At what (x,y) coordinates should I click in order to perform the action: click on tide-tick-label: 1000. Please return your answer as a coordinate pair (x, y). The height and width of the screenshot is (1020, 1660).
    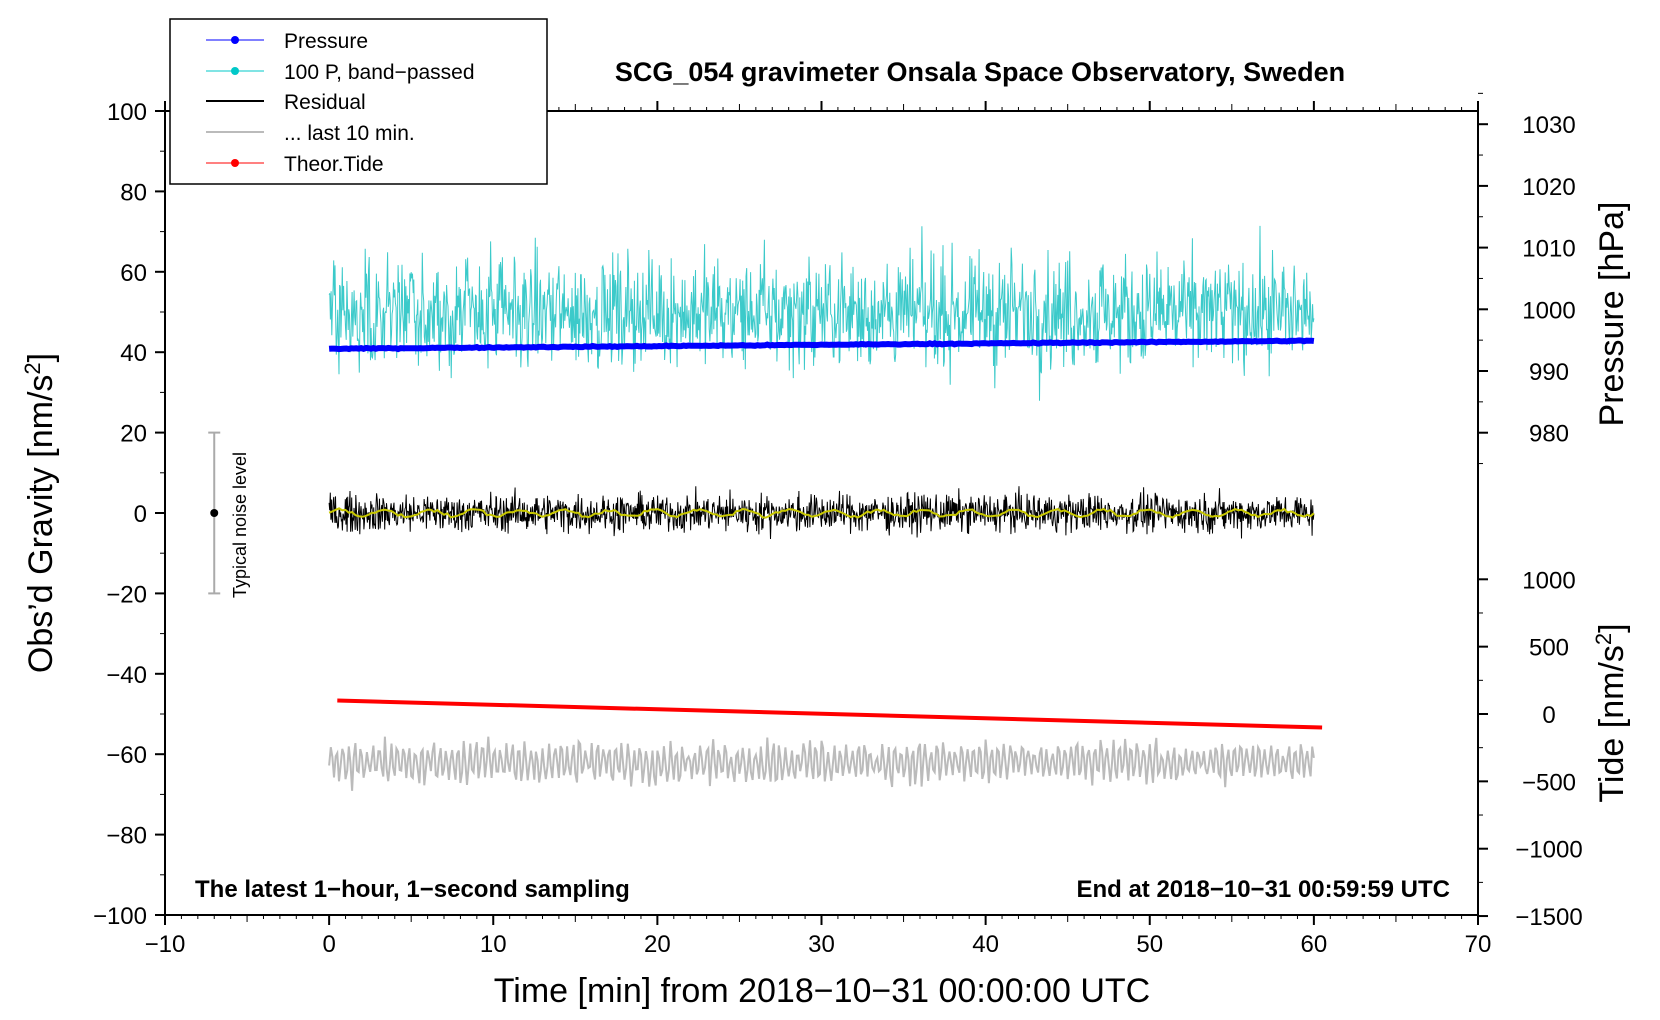
    Looking at the image, I should click on (1548, 580).